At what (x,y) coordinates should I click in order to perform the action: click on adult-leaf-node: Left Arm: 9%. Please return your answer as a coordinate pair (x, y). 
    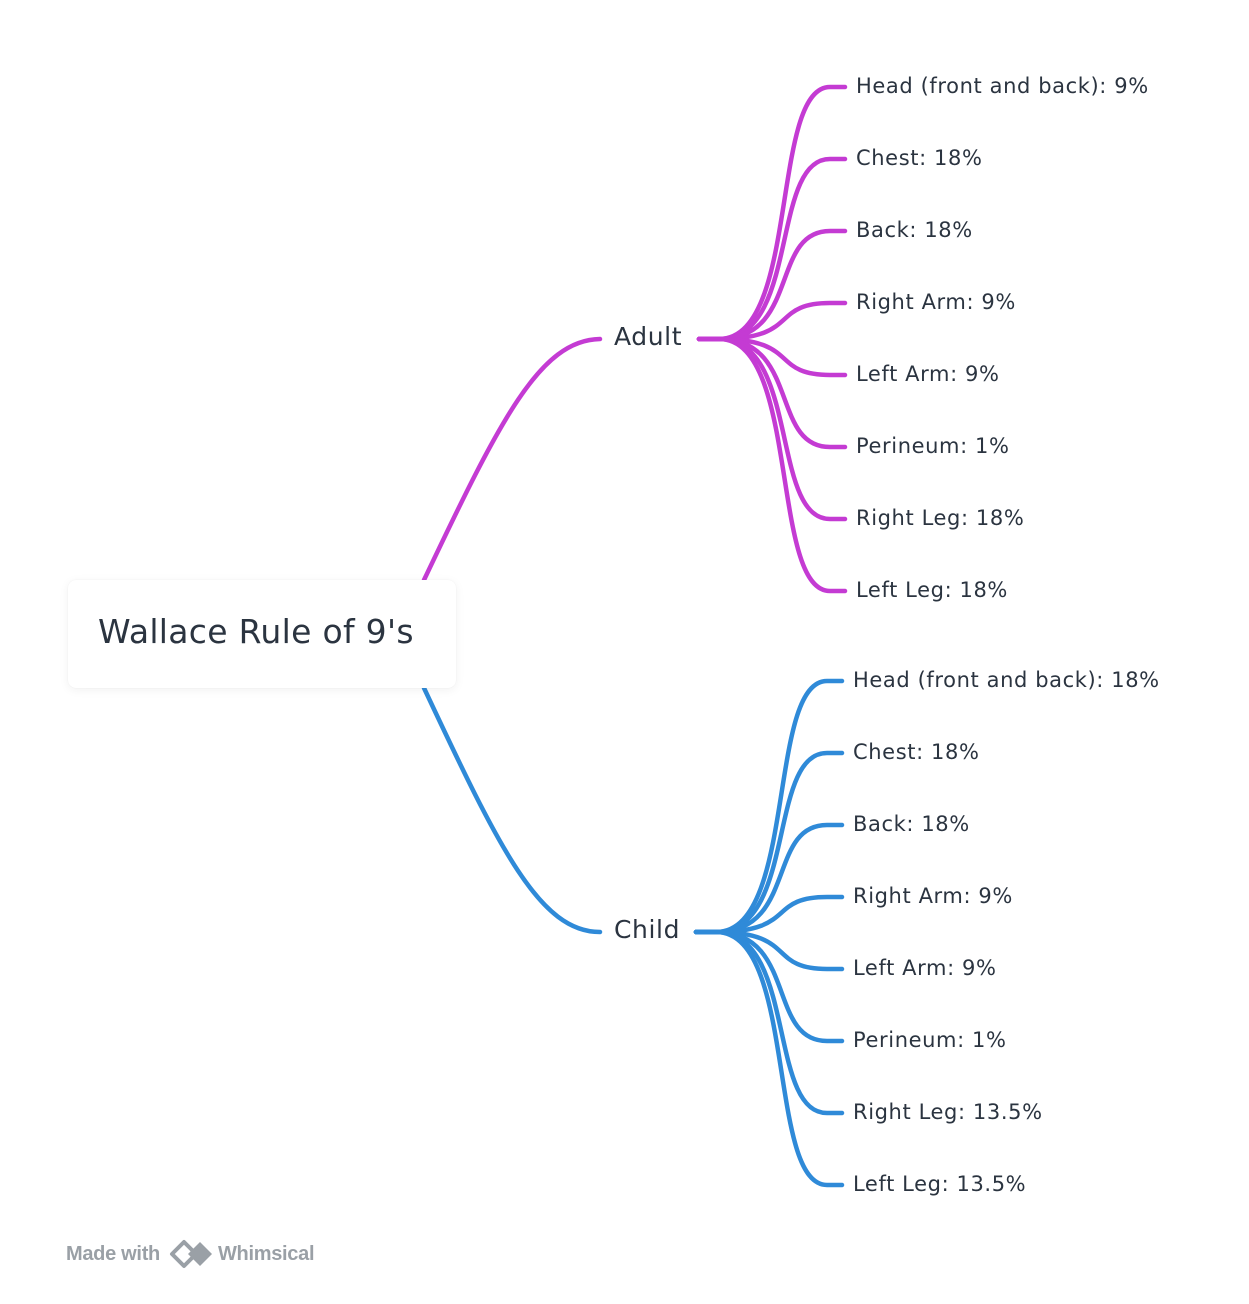
    Looking at the image, I should click on (928, 374).